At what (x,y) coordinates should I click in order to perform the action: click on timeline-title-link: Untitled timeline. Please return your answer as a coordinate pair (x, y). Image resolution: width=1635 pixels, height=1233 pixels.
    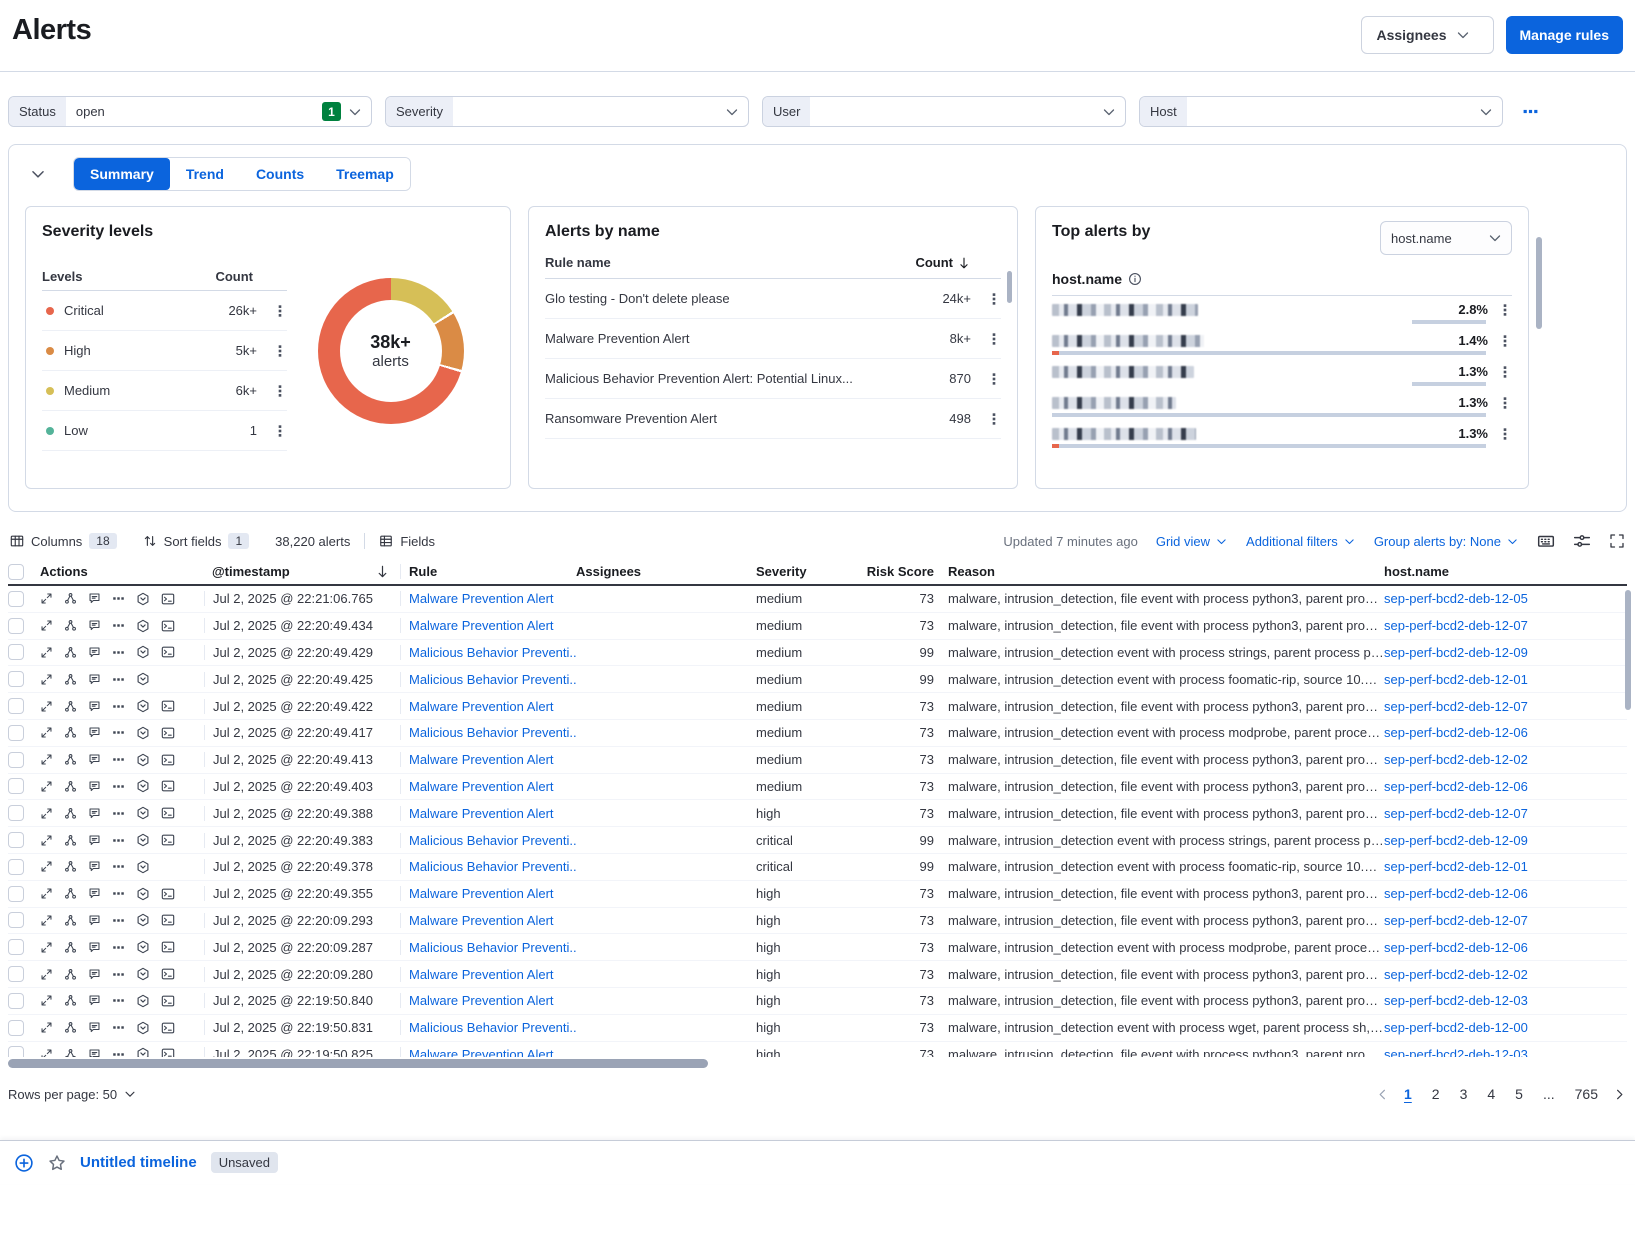
    Looking at the image, I should click on (138, 1162).